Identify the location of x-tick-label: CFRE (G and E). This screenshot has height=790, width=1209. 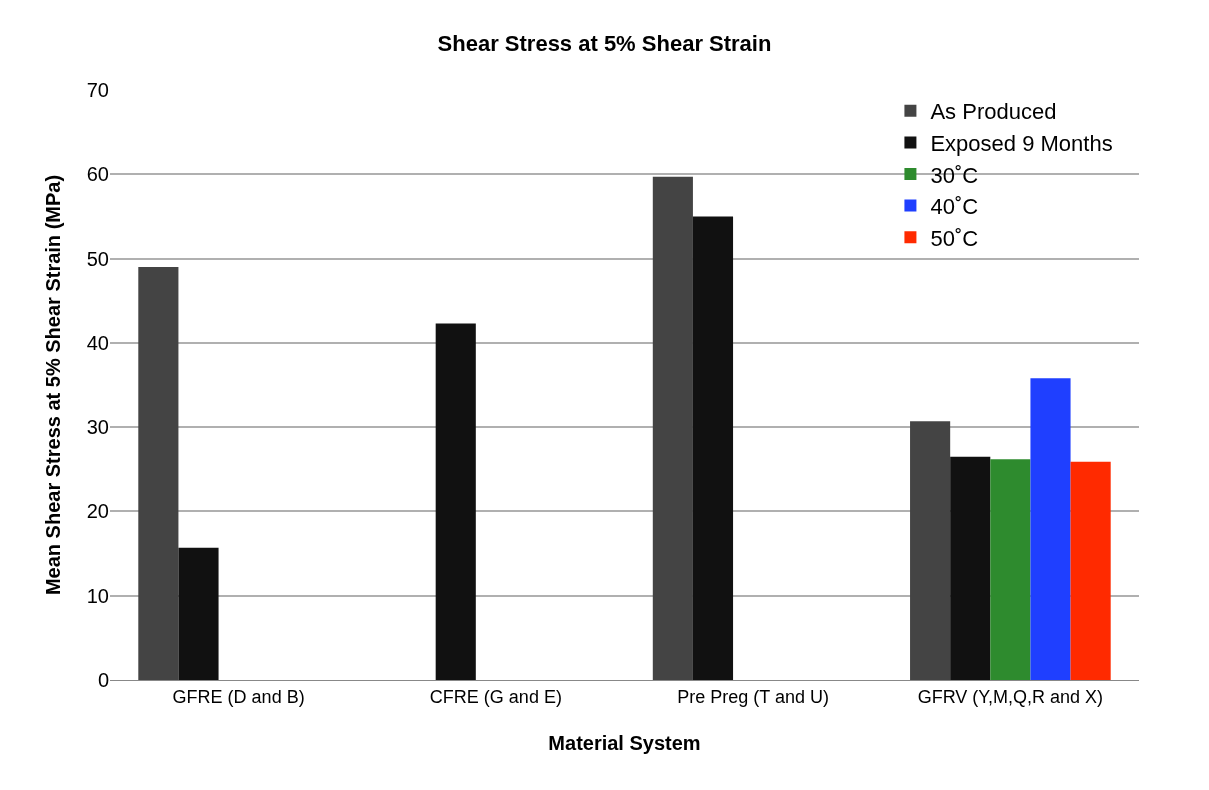
(495, 696).